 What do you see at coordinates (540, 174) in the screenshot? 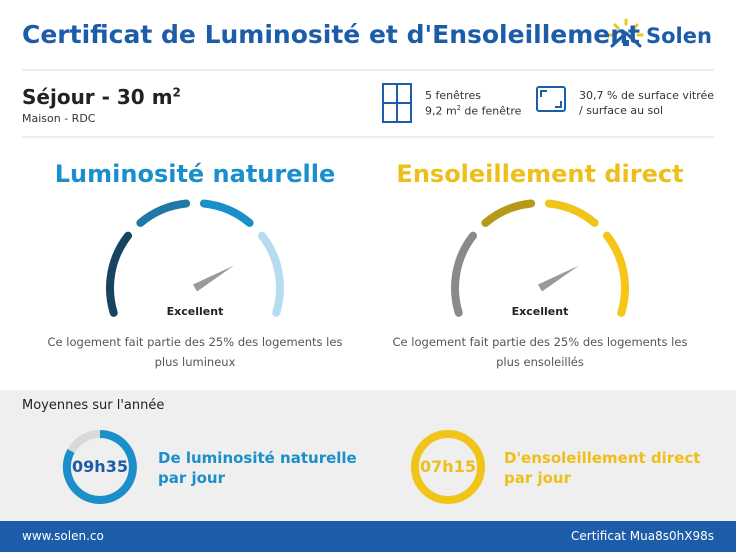
I see `gauge-title: Ensoleillement direct` at bounding box center [540, 174].